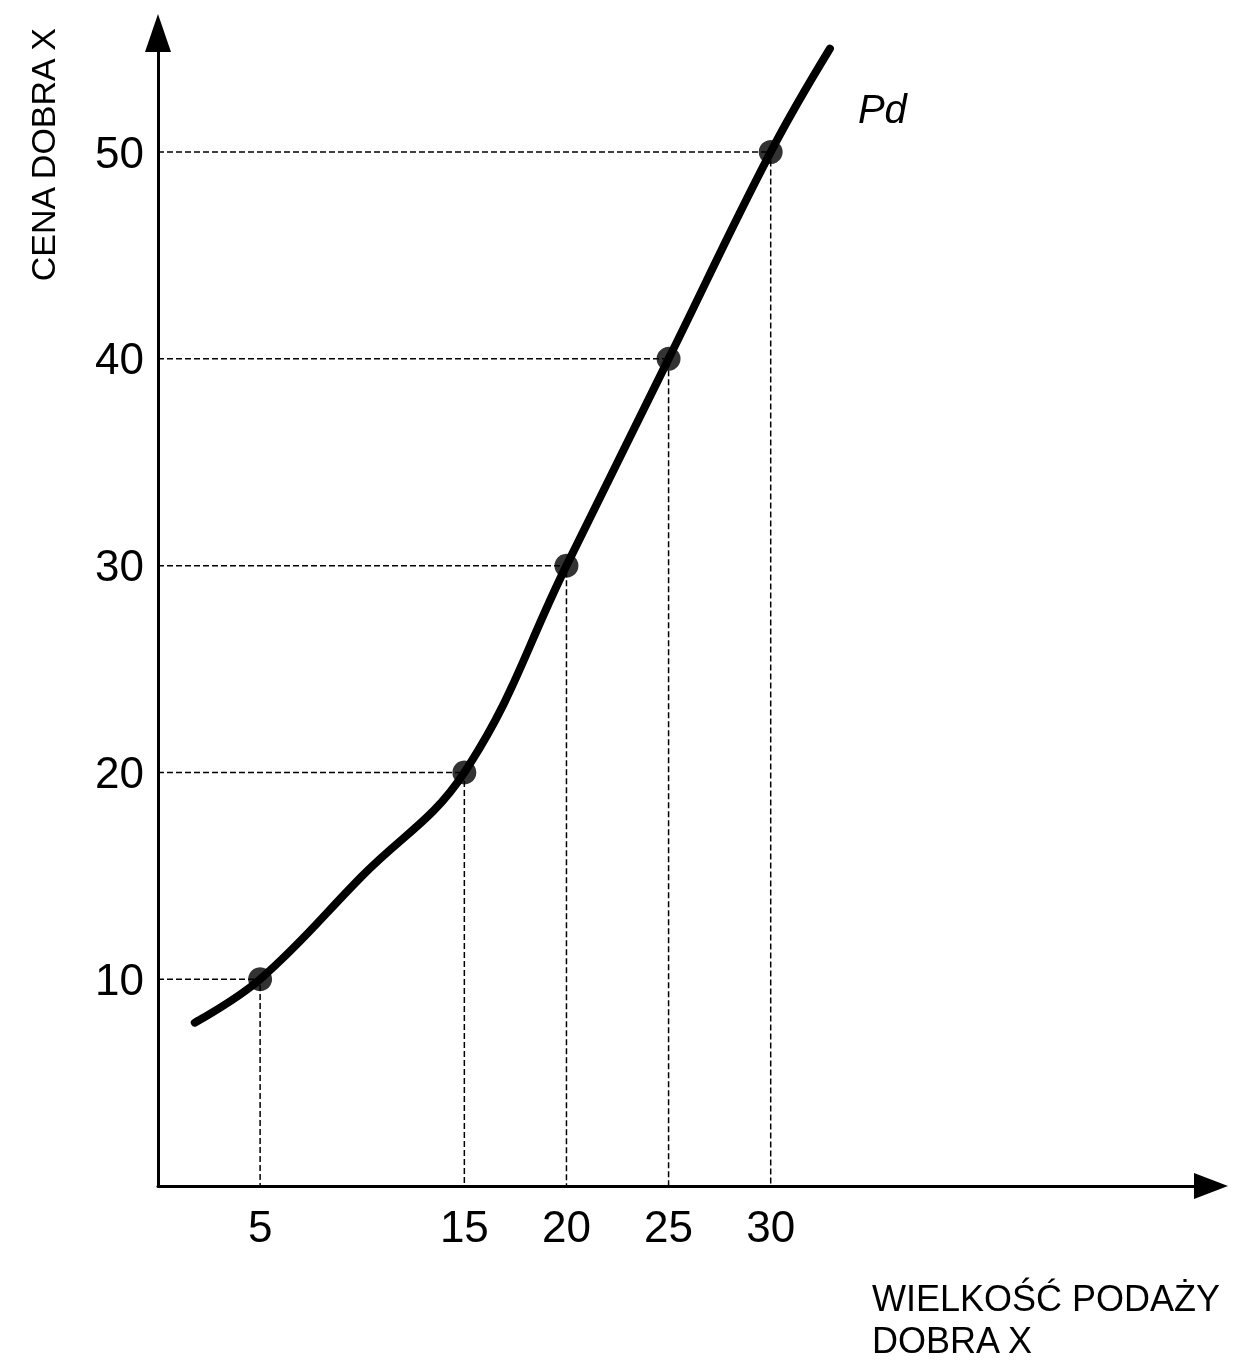 The height and width of the screenshot is (1369, 1238). Describe the element at coordinates (119, 979) in the screenshot. I see `y-tick-label: 10` at that location.